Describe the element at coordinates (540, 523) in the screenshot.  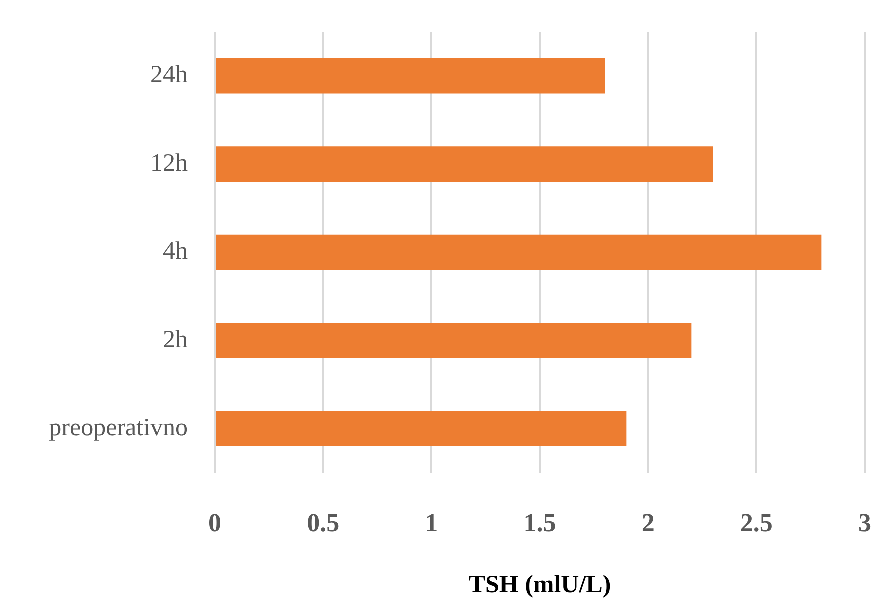
I see `x-tick-label: 1.5` at that location.